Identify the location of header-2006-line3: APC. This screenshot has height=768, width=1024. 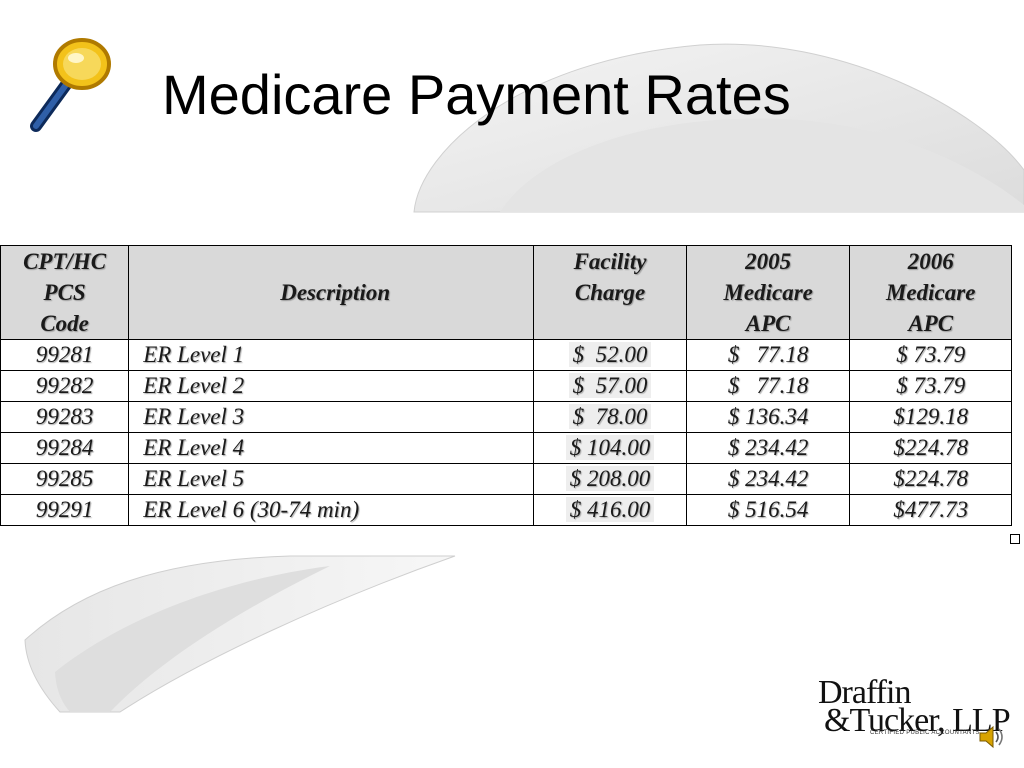
(931, 323).